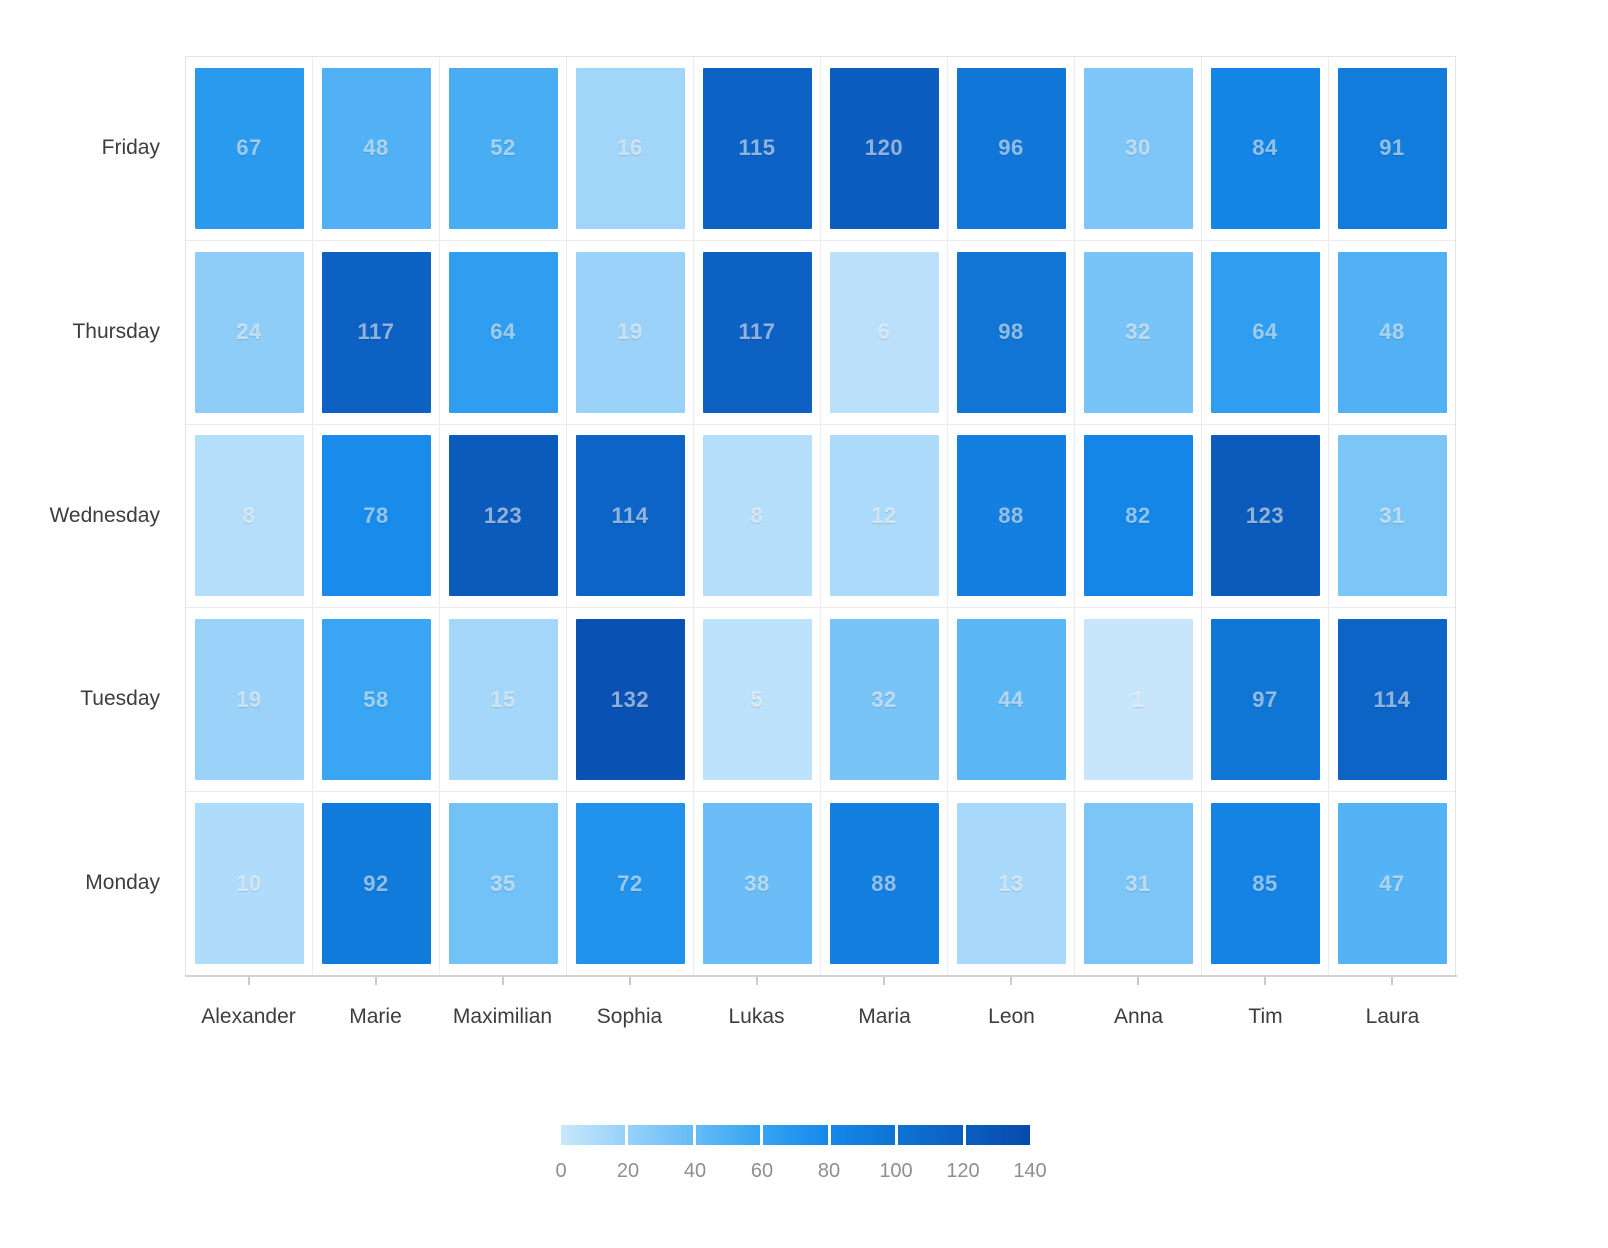 The image size is (1608, 1248). What do you see at coordinates (376, 883) in the screenshot?
I see `heatmap-cell: 92` at bounding box center [376, 883].